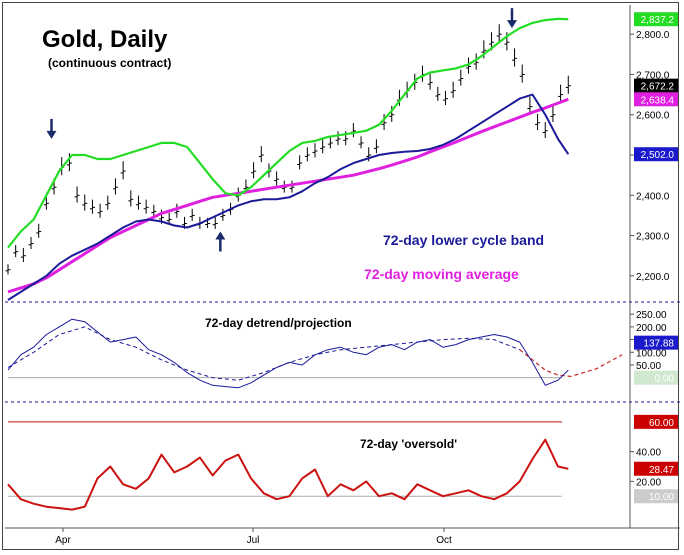 The height and width of the screenshot is (555, 684). What do you see at coordinates (653, 75) in the screenshot?
I see `y-tick-label: 2,700.0` at bounding box center [653, 75].